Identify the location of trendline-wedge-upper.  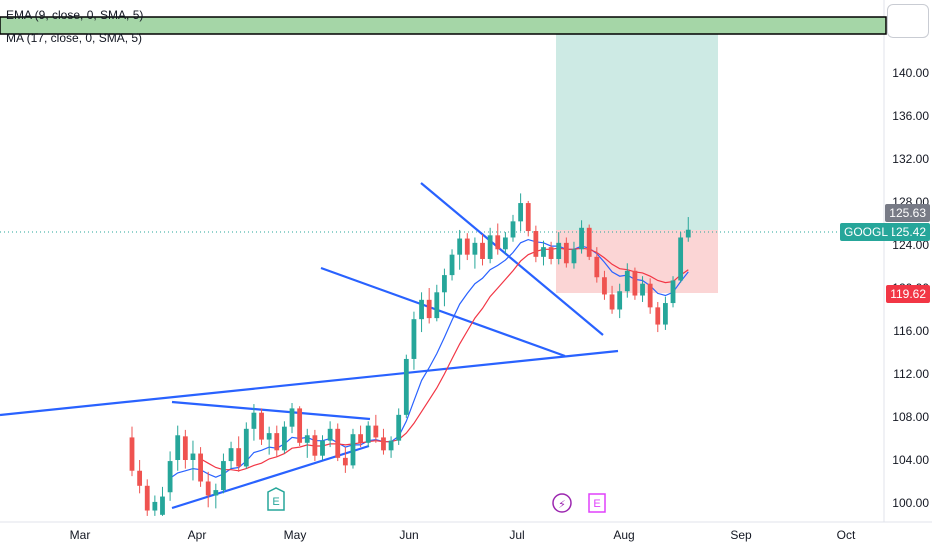
(512, 259).